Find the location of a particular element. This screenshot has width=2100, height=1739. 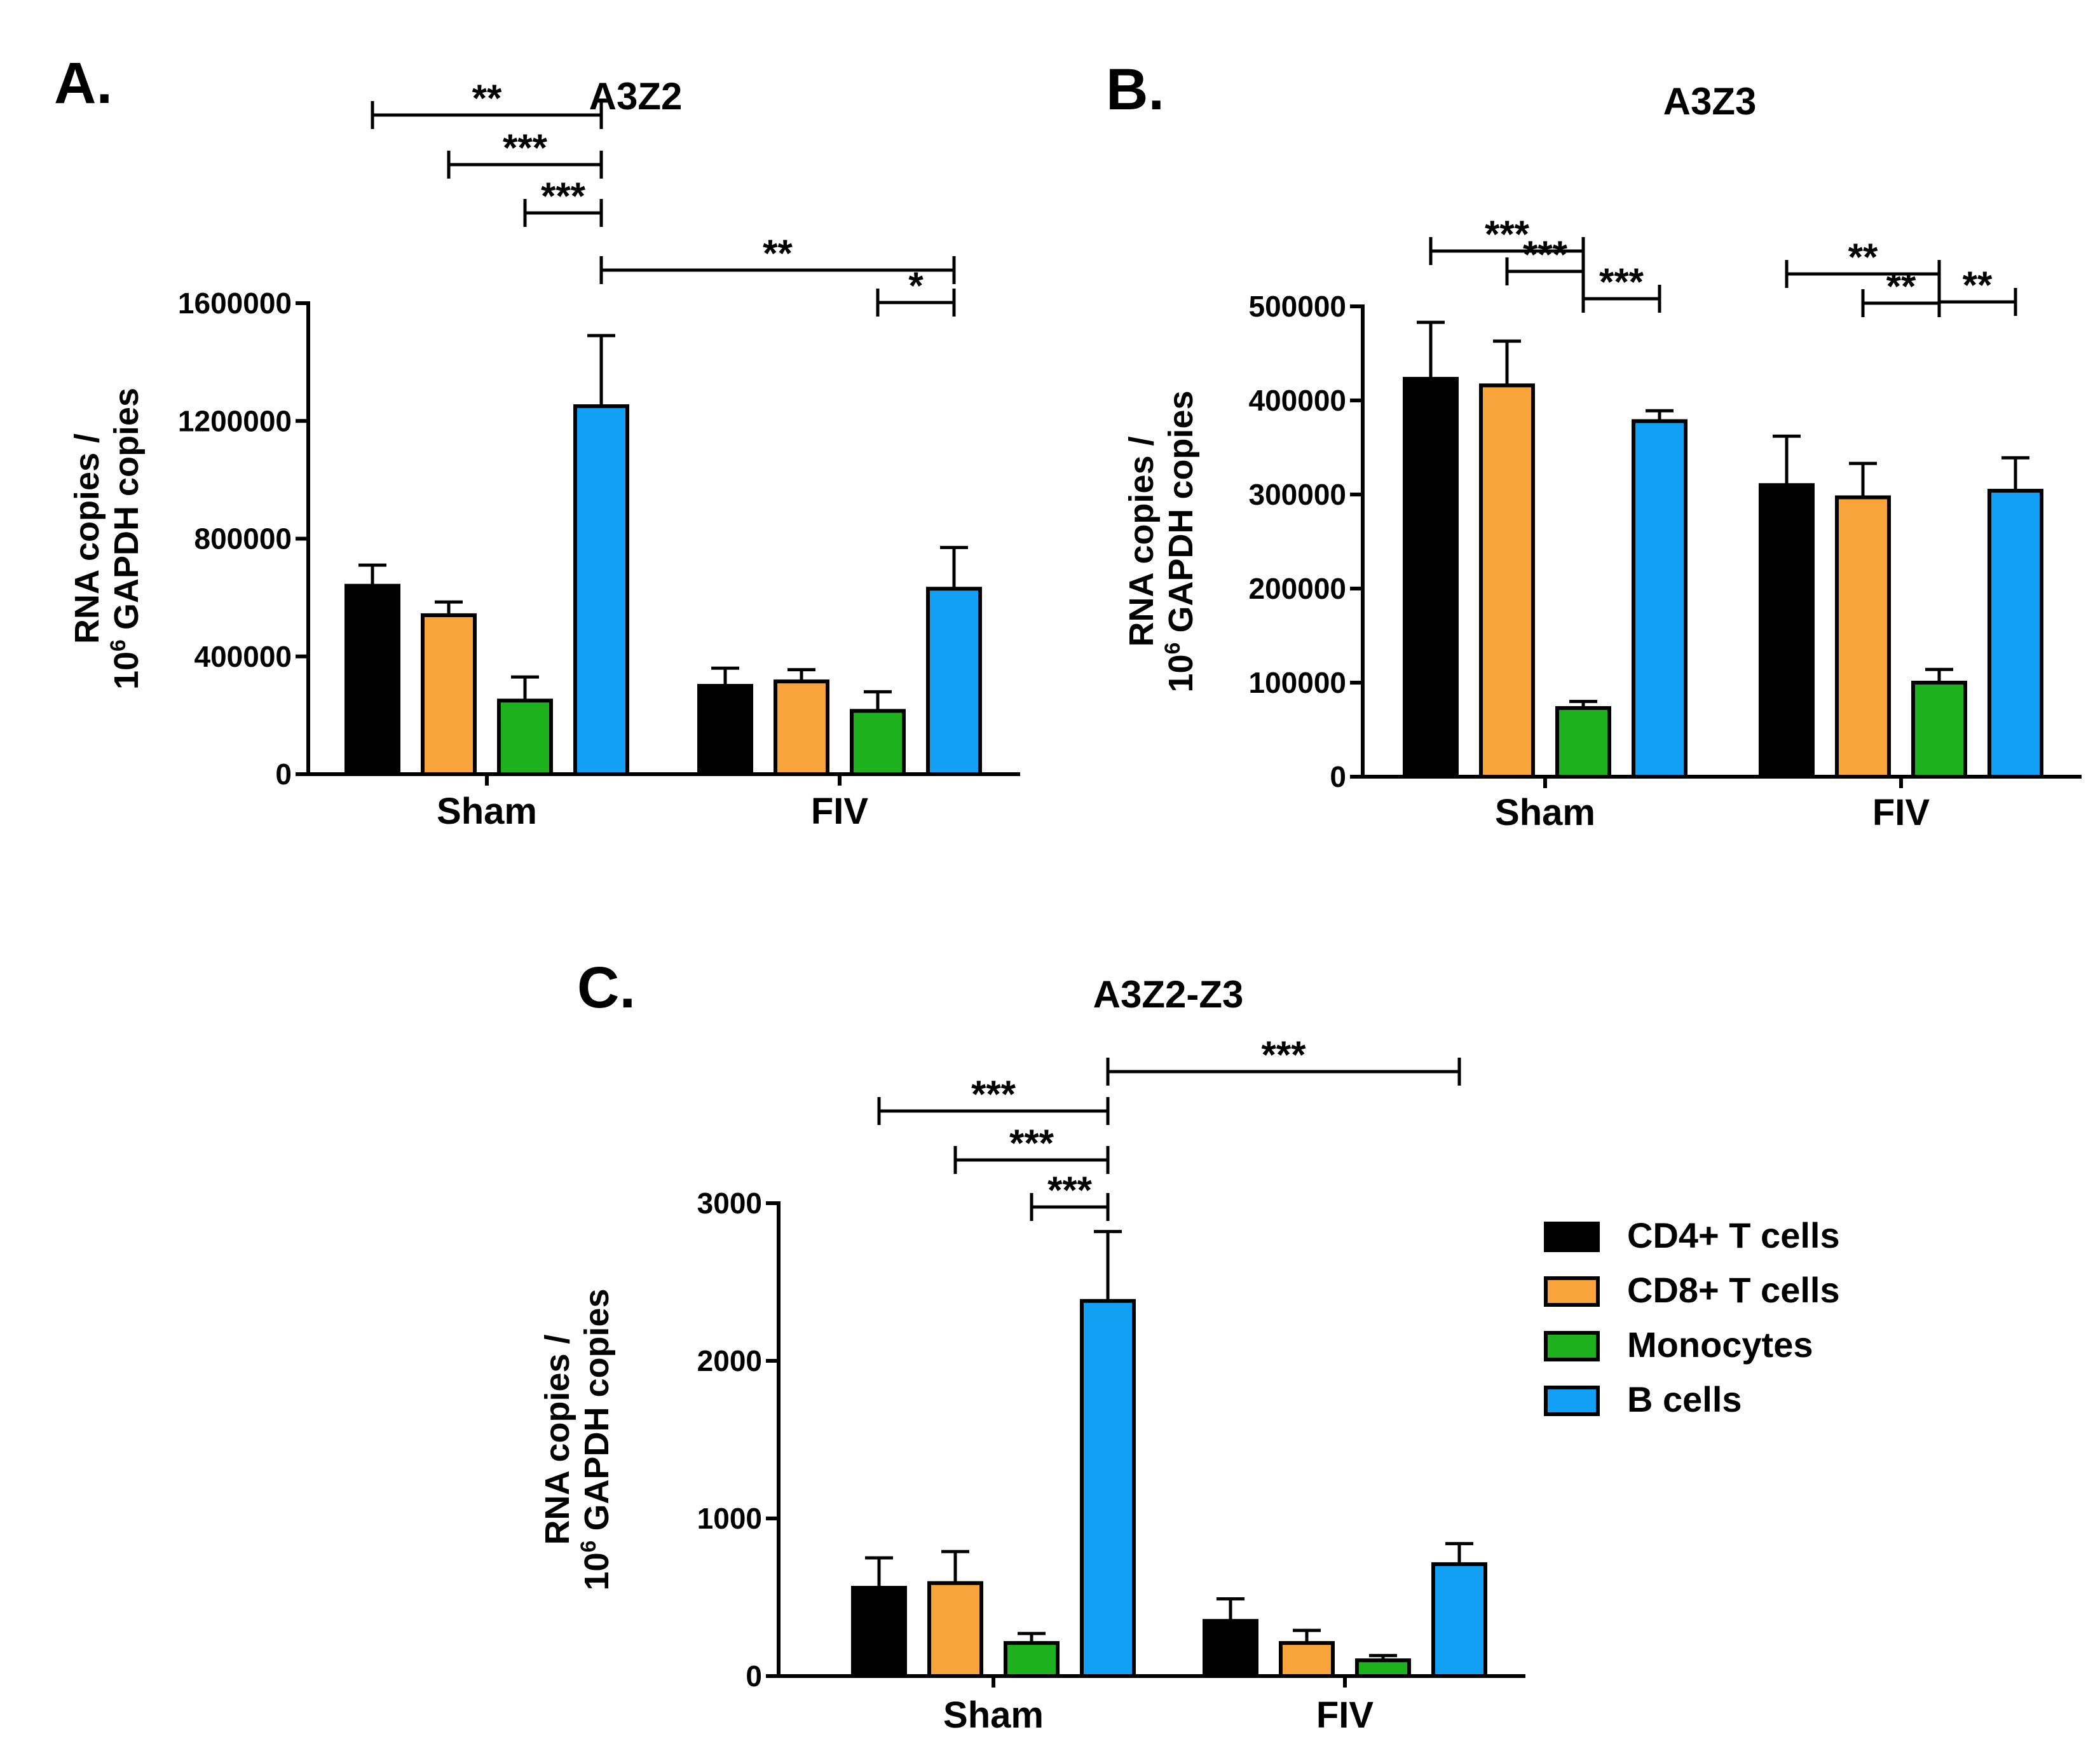

chart-title: A3Z2 is located at coordinates (636, 96).